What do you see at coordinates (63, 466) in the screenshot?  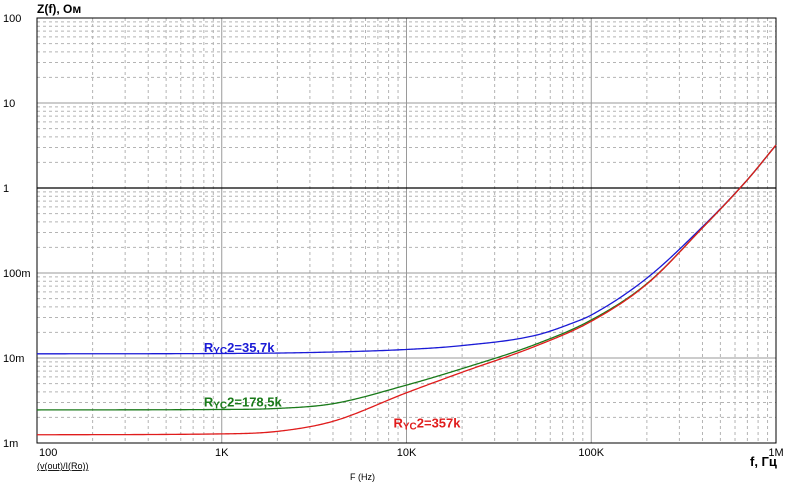 I see `trace-expression: (v(out)/I(Ro))` at bounding box center [63, 466].